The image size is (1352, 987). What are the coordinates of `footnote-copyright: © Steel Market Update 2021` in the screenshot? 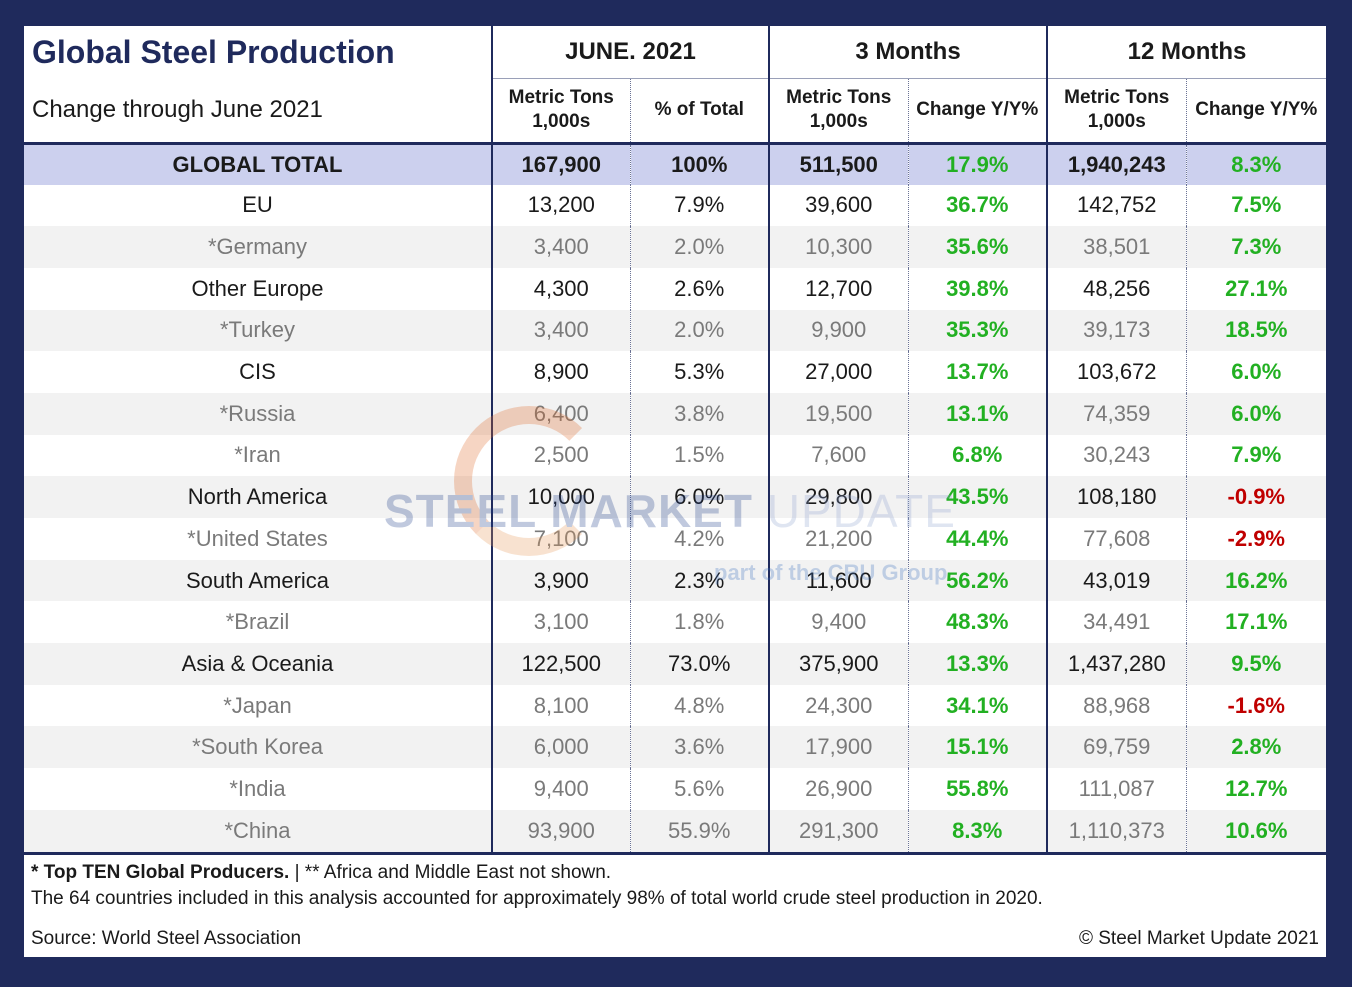 It's located at (1198, 938).